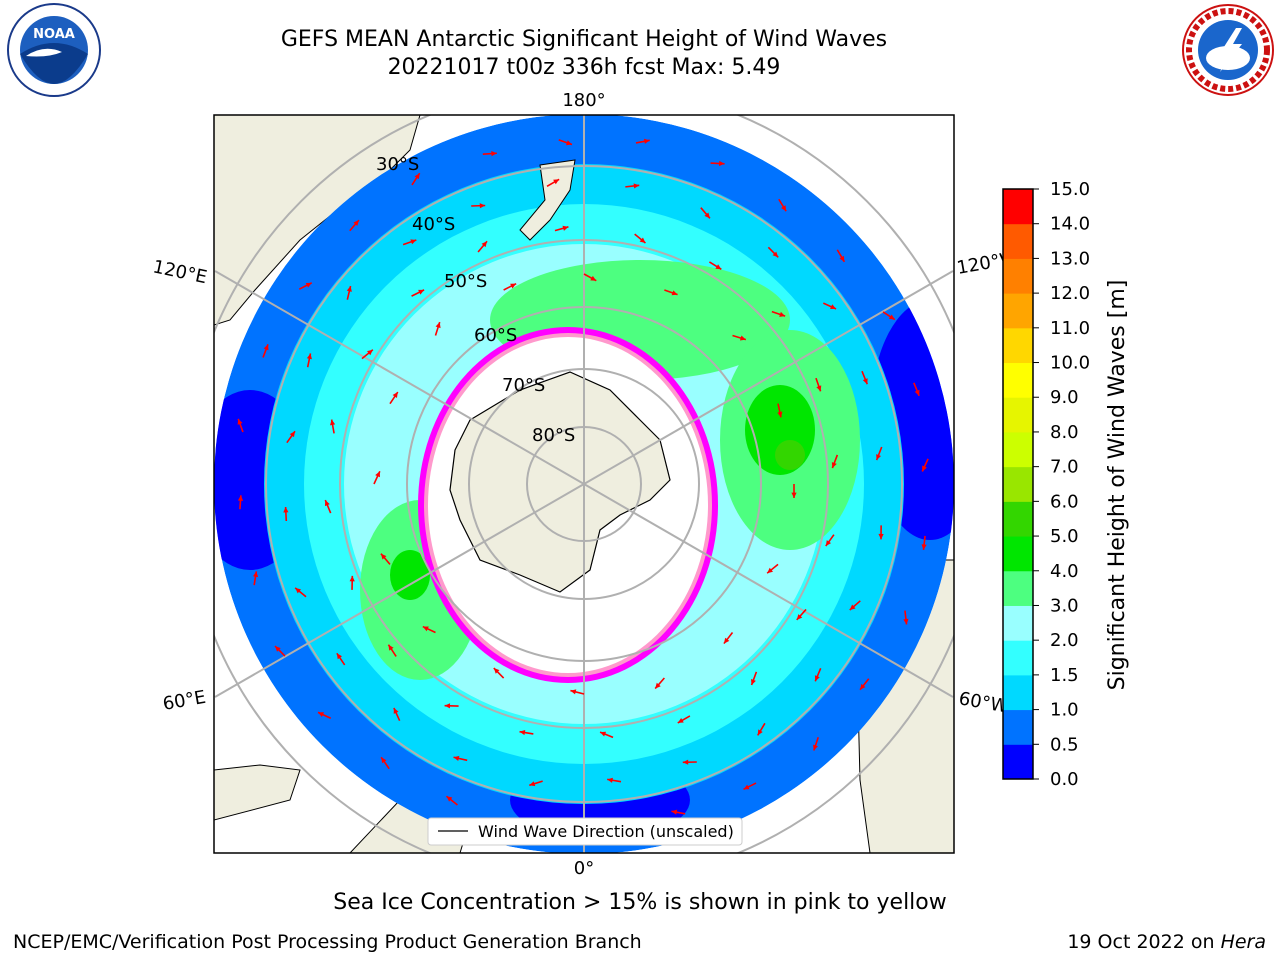  What do you see at coordinates (1064, 744) in the screenshot?
I see `colorbar-tick-label: 0.5` at bounding box center [1064, 744].